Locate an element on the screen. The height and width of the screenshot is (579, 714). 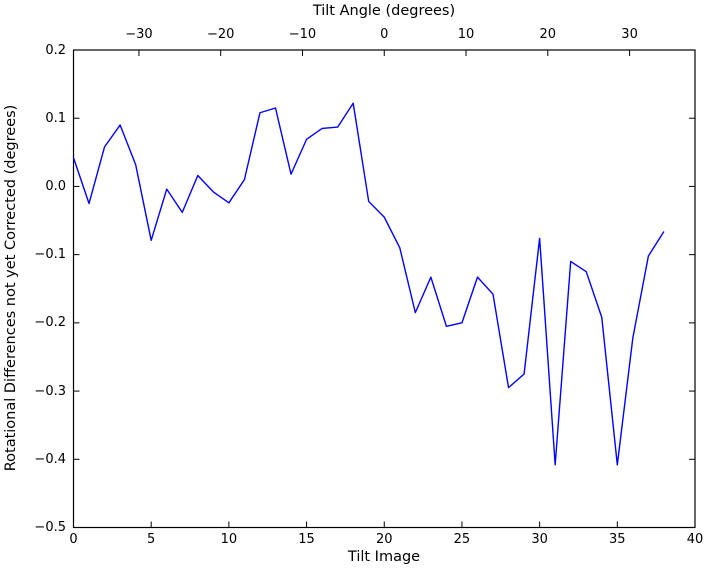
x-axis-label: Tilt Image is located at coordinates (384, 557).